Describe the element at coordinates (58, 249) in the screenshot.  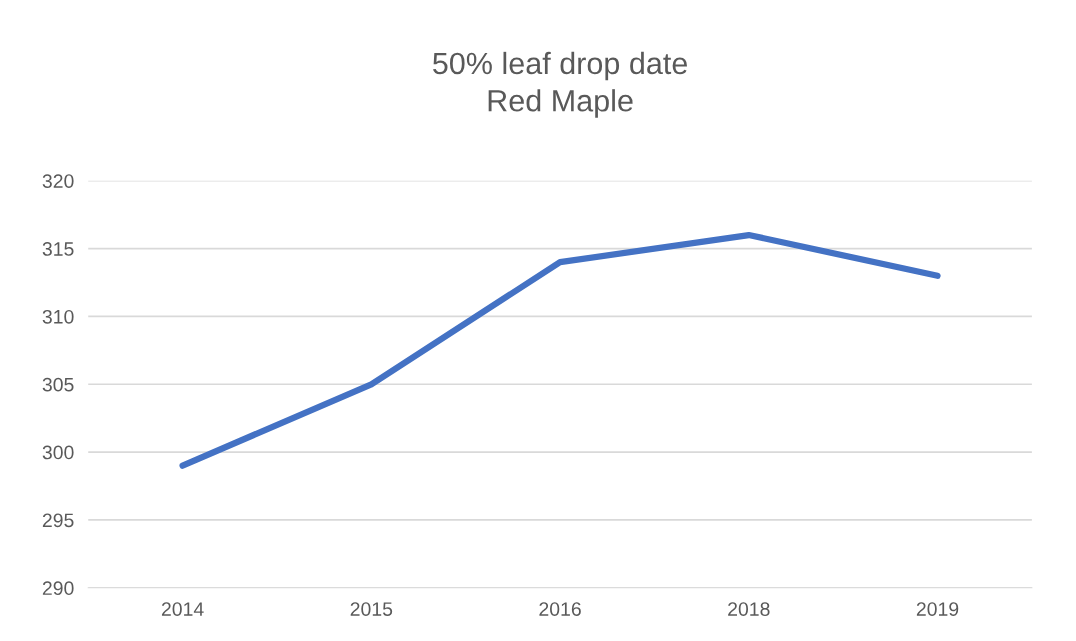
I see `y-tick-label: 315` at that location.